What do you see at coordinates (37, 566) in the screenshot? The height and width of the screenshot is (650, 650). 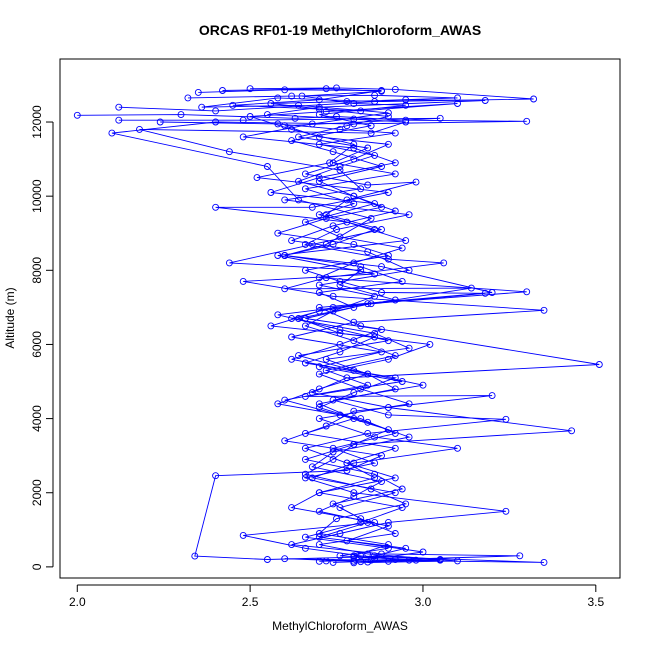 I see `y-tick-label: 0` at bounding box center [37, 566].